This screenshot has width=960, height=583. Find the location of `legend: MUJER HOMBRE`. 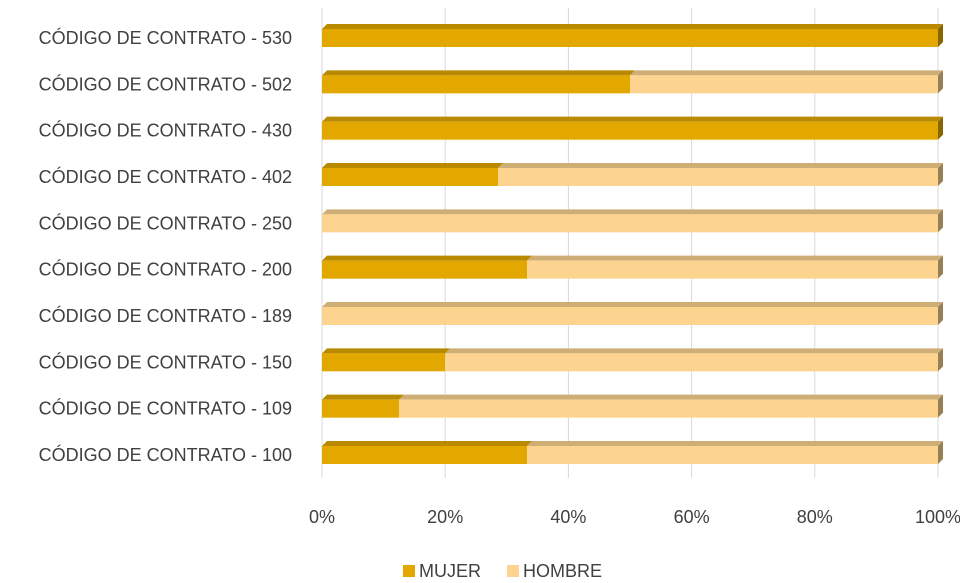

legend: MUJER HOMBRE is located at coordinates (502, 571).